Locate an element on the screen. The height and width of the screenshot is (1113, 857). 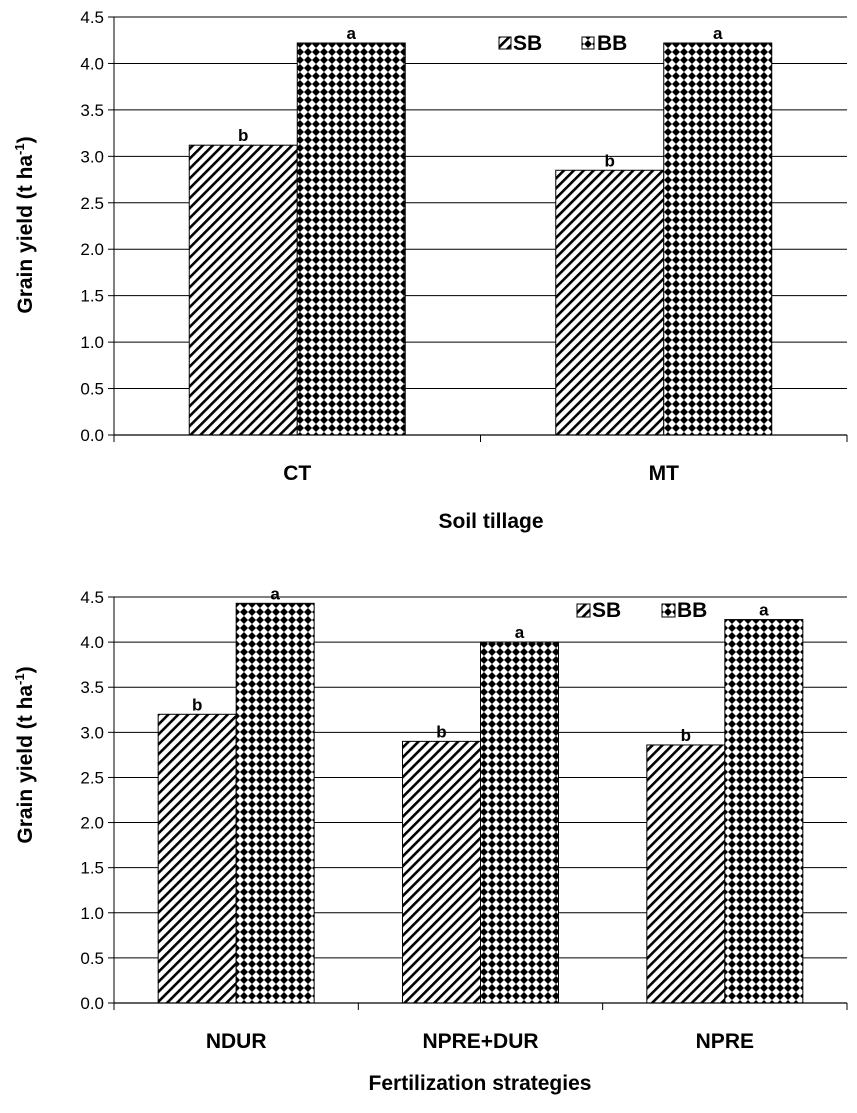
x-tick-label: MT is located at coordinates (664, 473).